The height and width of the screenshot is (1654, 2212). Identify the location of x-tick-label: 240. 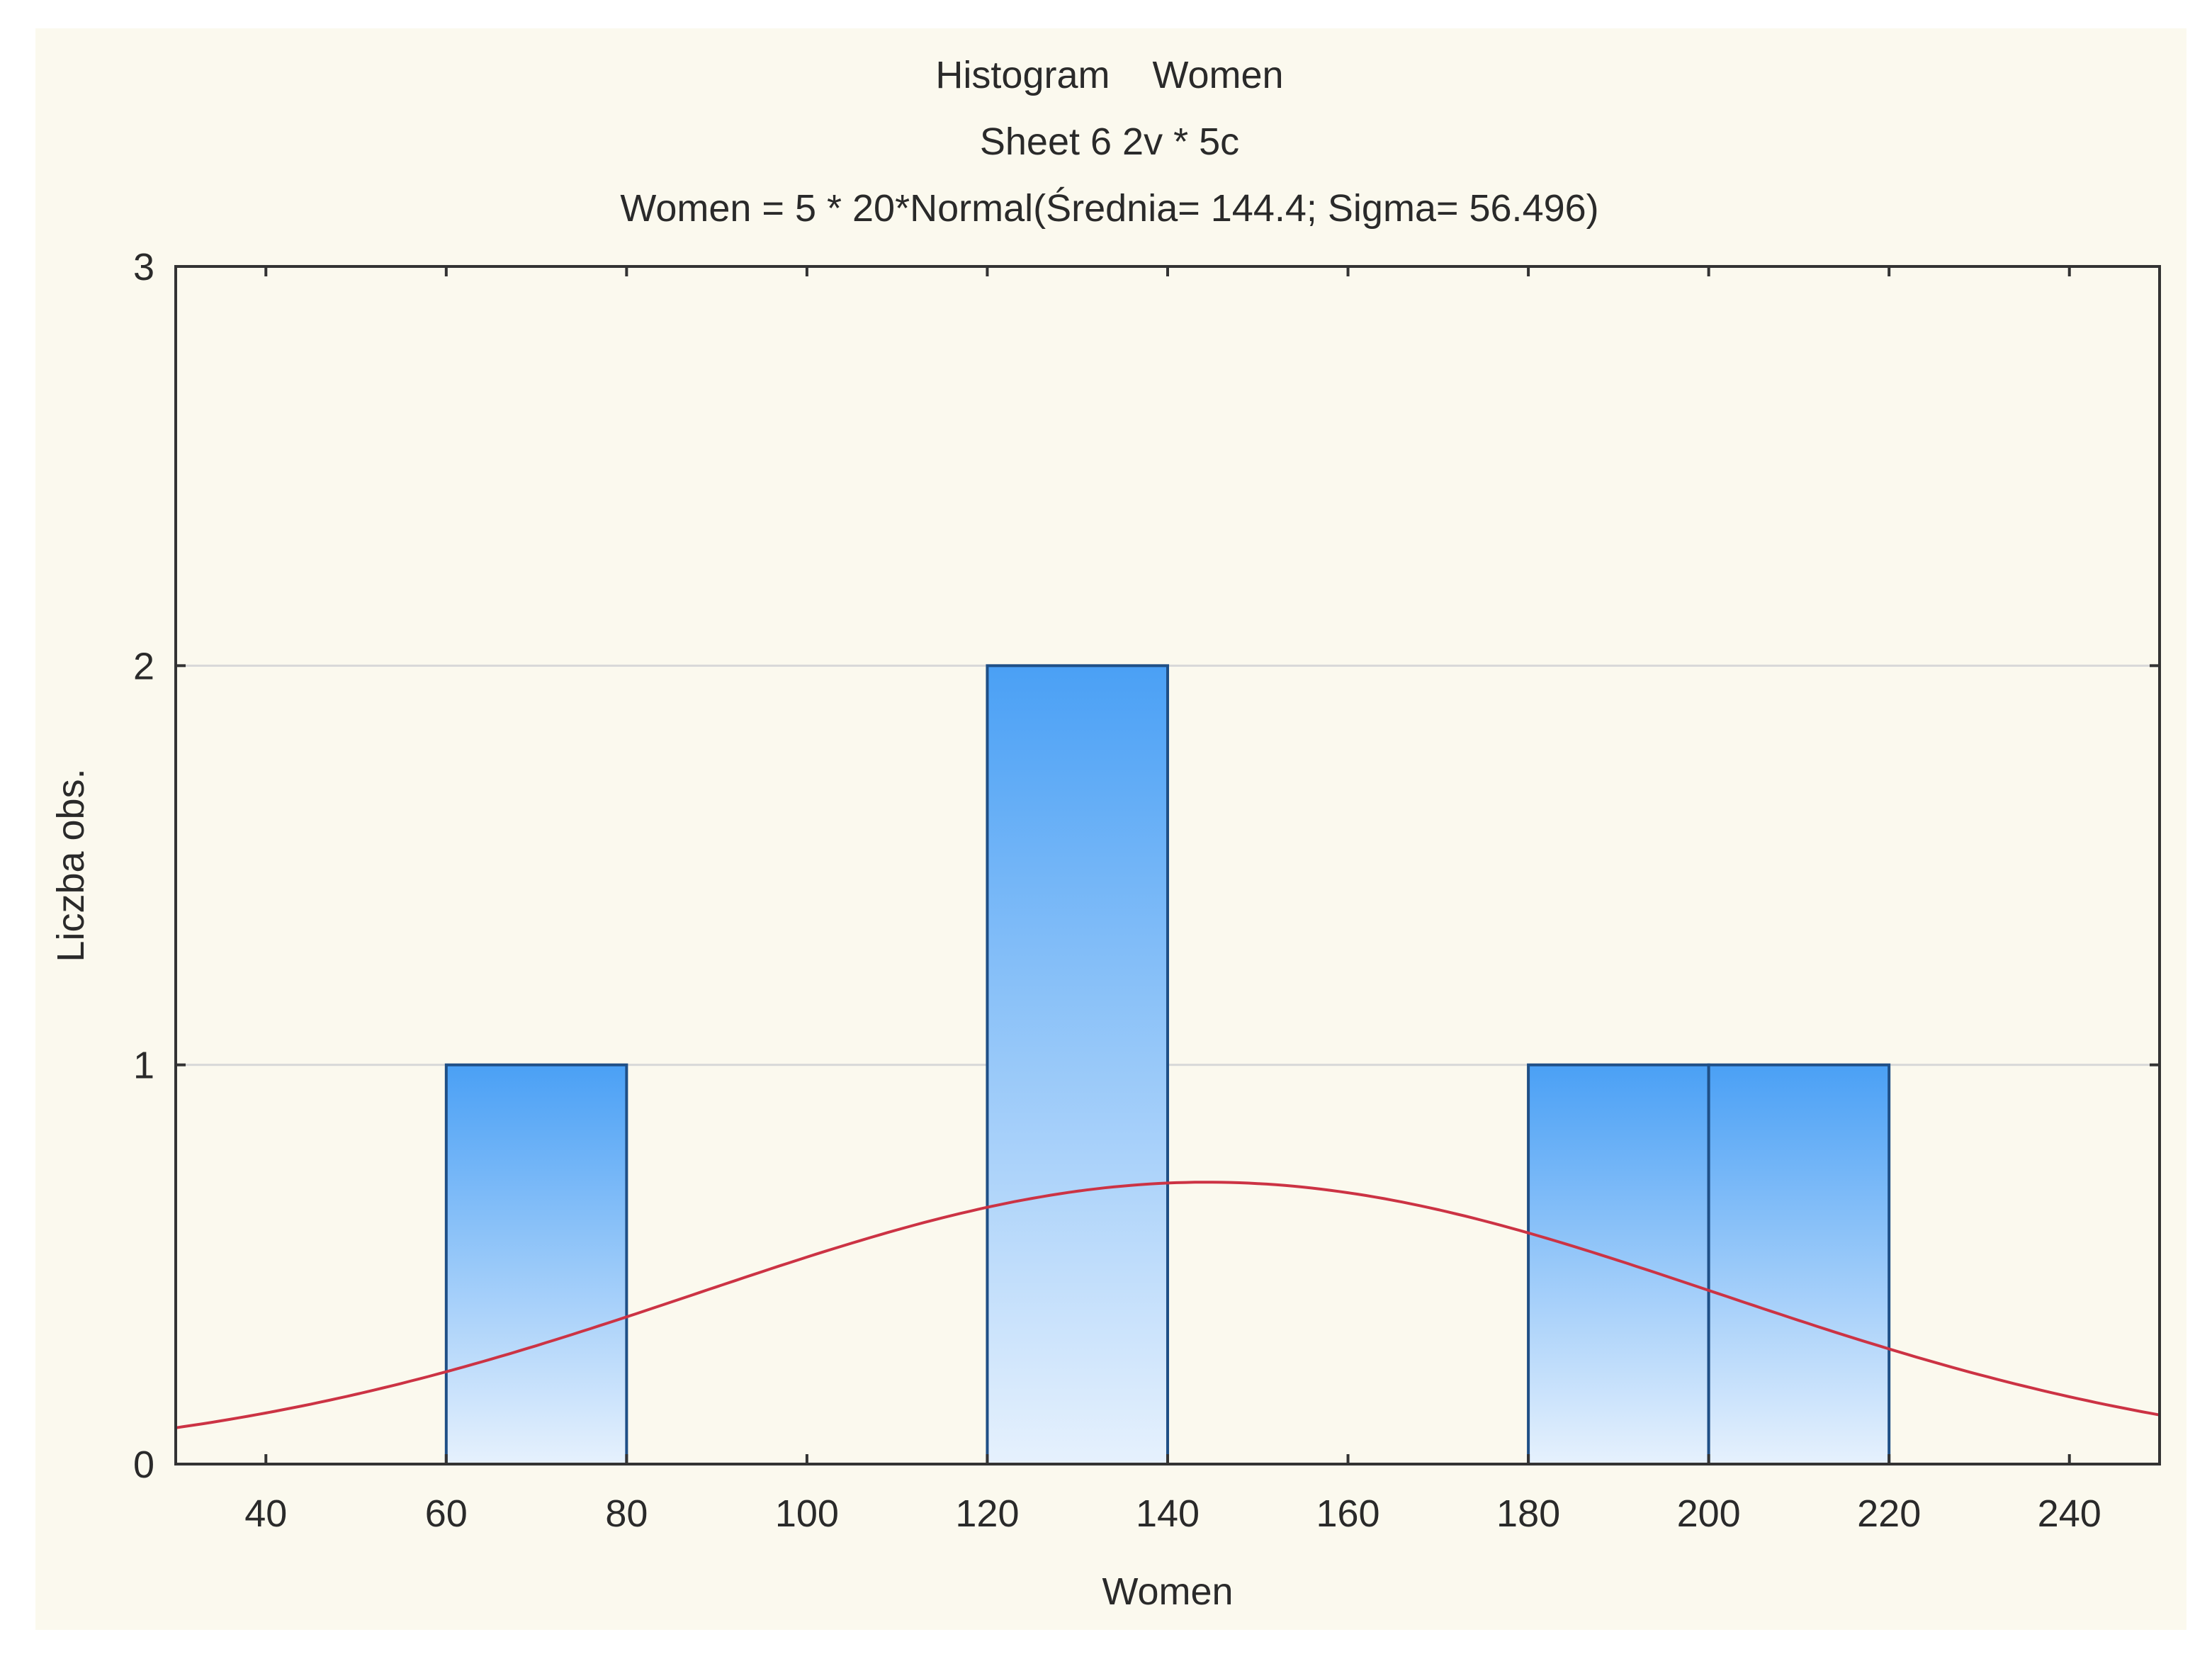
(2069, 1513).